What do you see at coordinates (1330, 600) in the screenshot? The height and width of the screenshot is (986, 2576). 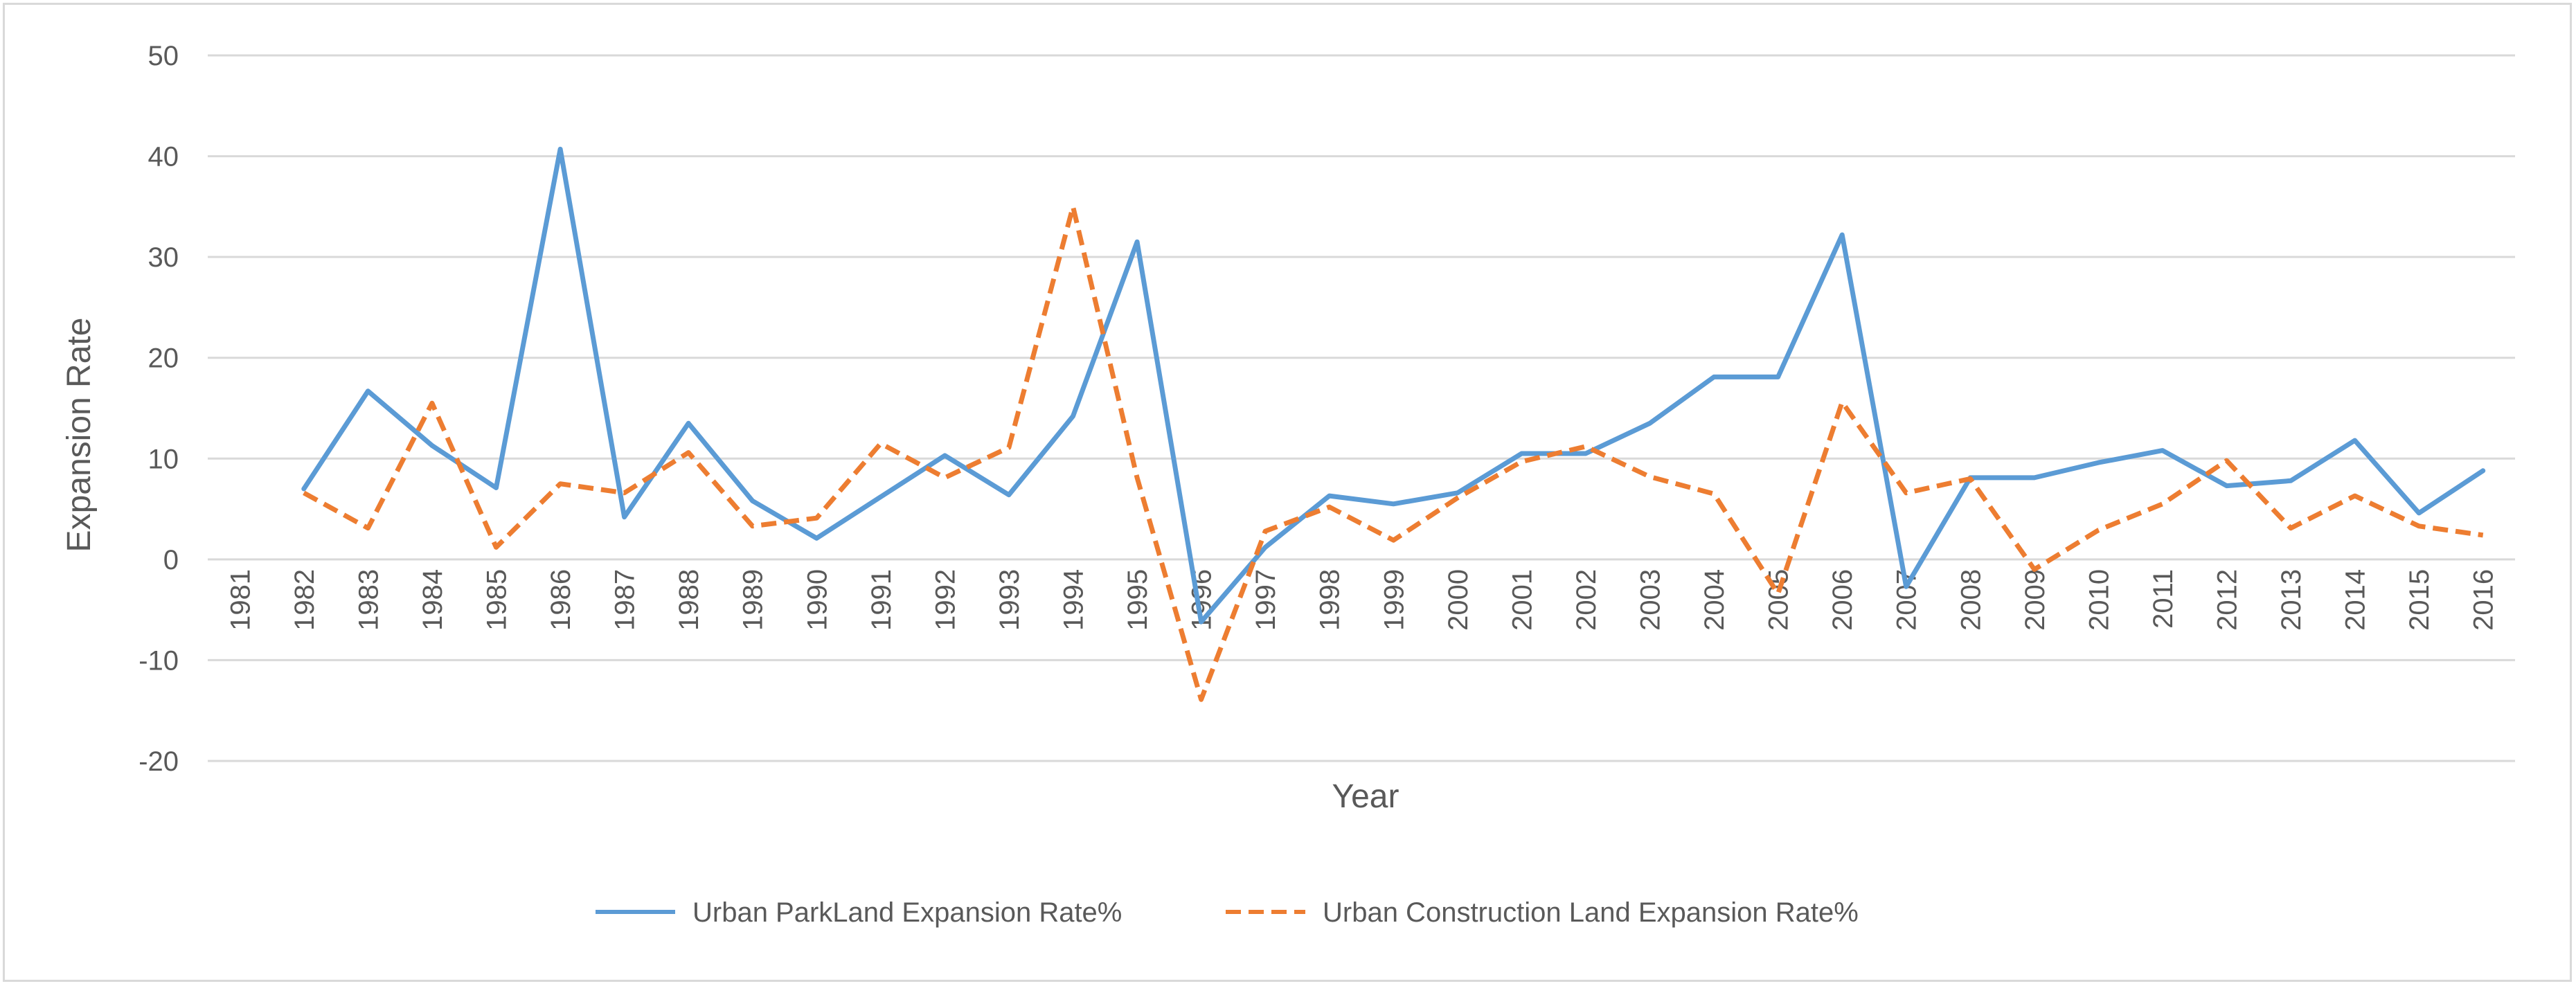 I see `x-tick-label: 1998` at bounding box center [1330, 600].